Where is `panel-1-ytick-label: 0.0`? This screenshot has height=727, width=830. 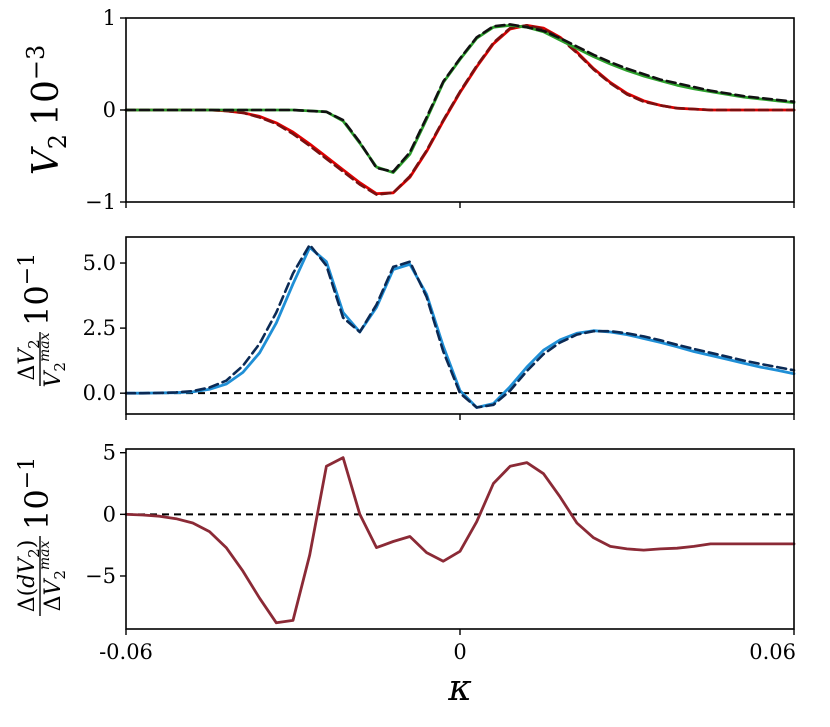
panel-1-ytick-label: 0.0 is located at coordinates (99, 393).